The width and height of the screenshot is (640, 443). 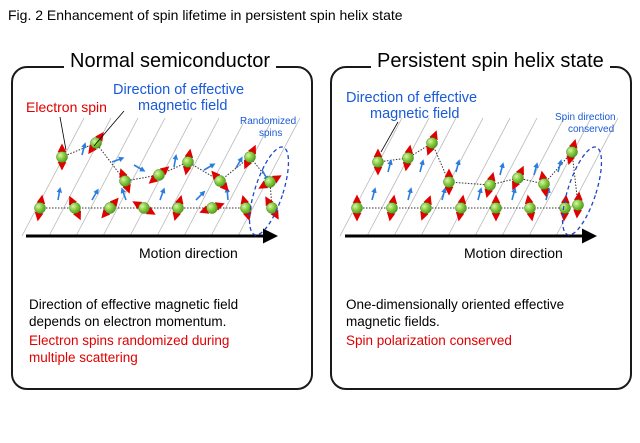 I want to click on left-motion-label: Motion direction, so click(x=188, y=253).